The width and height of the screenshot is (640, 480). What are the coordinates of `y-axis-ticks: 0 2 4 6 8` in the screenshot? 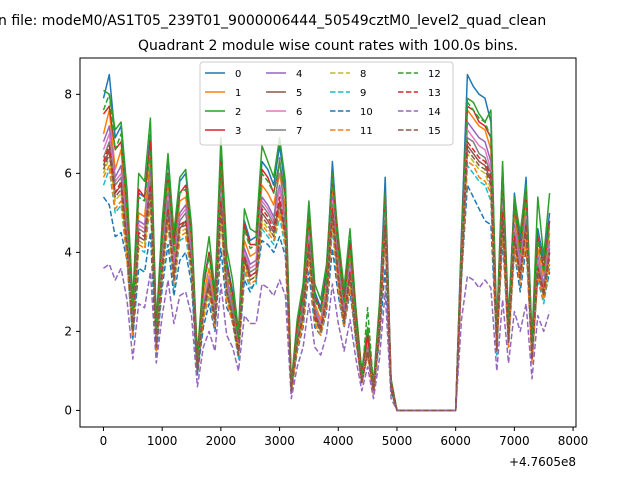 It's located at (72, 252).